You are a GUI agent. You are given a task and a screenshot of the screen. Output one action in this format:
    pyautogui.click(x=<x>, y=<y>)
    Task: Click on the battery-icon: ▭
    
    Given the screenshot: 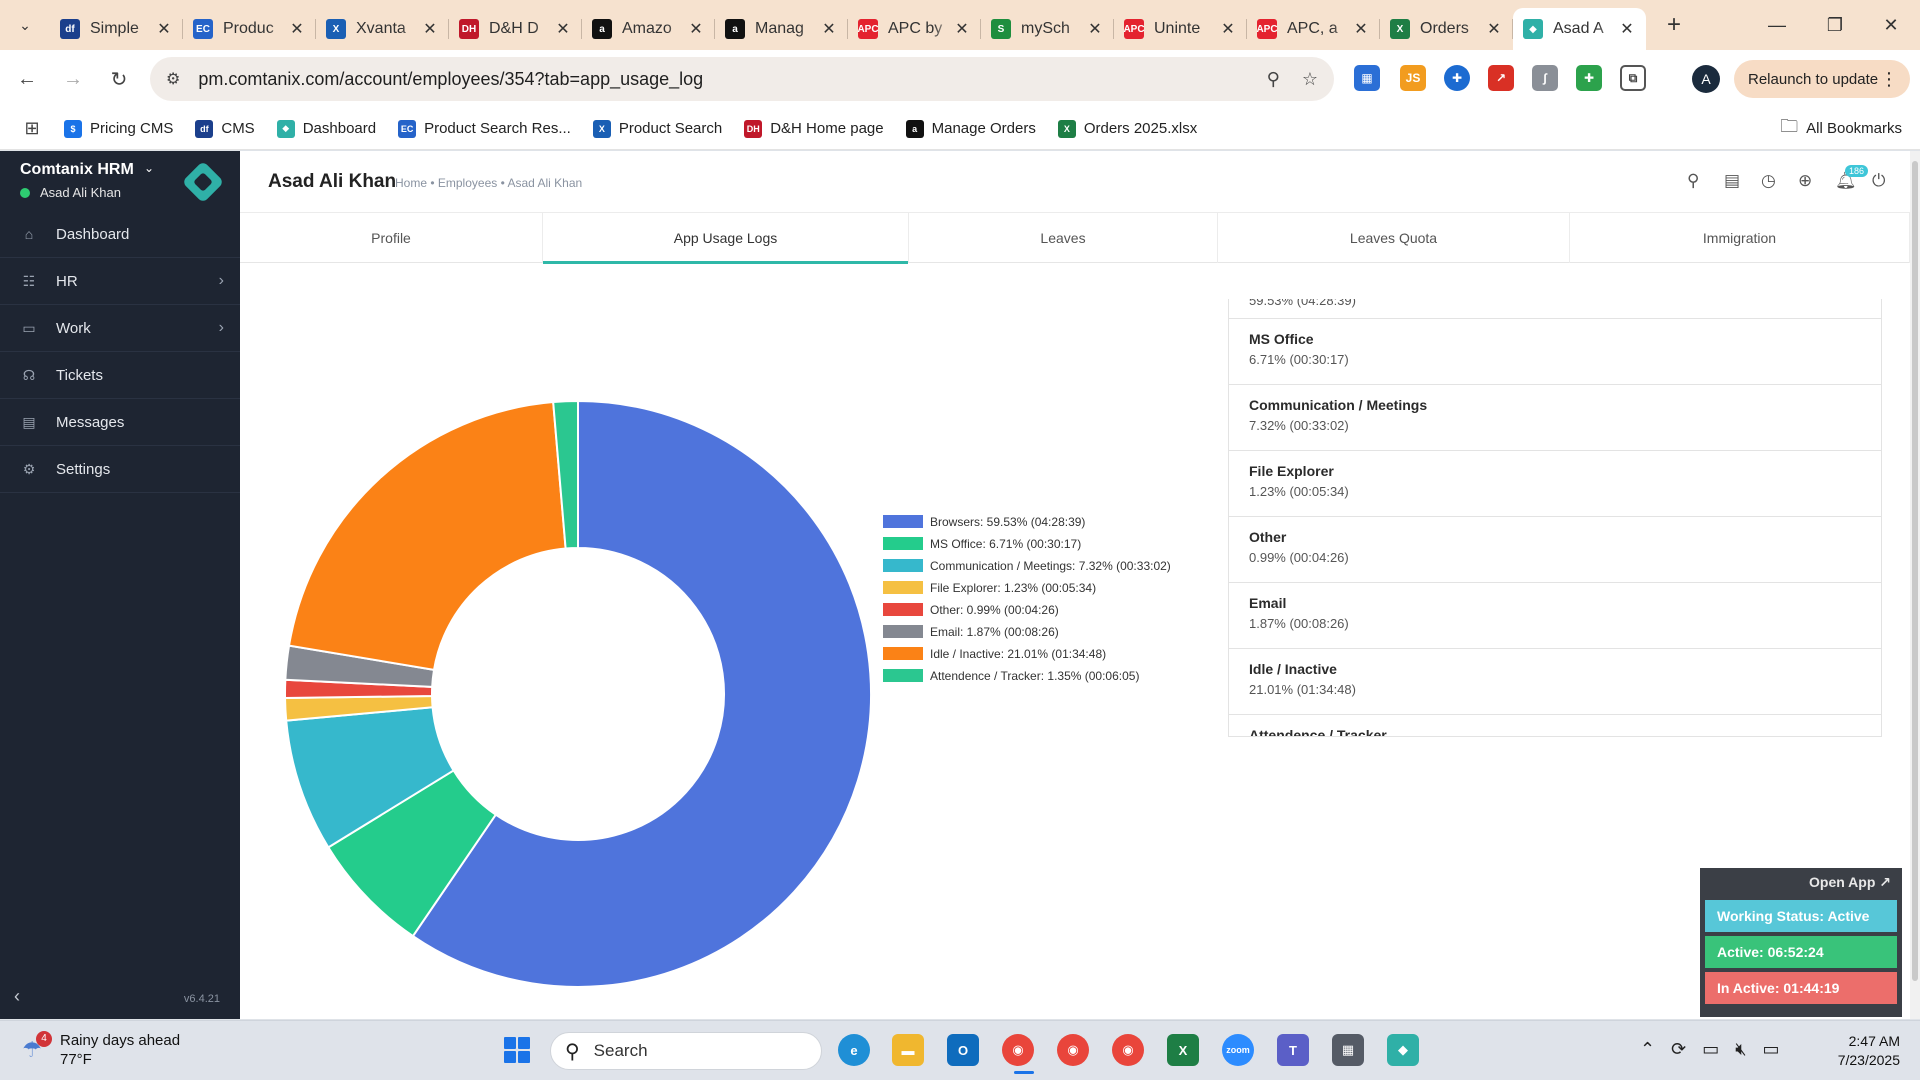 What is the action you would take?
    pyautogui.click(x=1771, y=1049)
    